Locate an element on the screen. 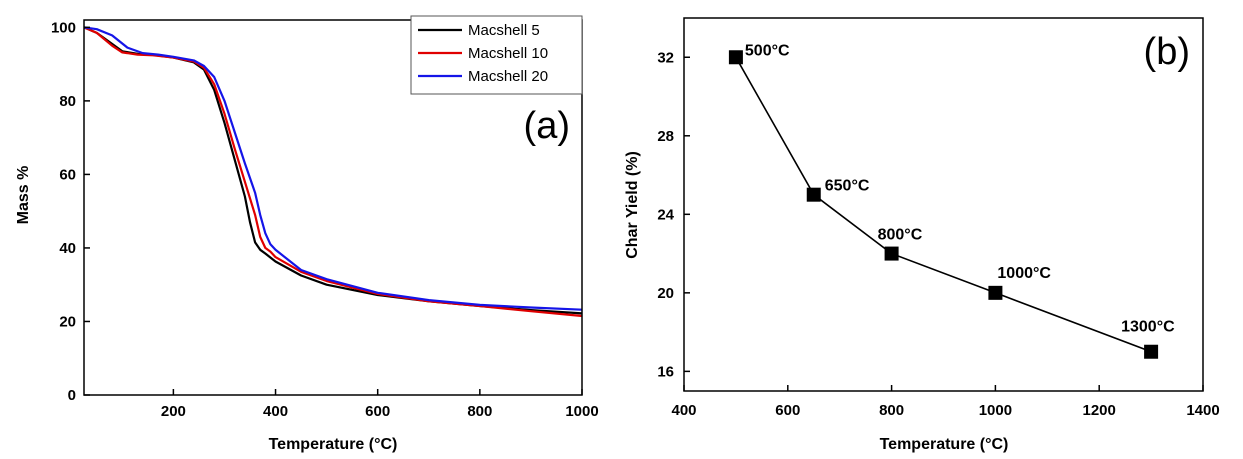 Image resolution: width=1243 pixels, height=459 pixels. point-label: 1000°C is located at coordinates (1024, 273).